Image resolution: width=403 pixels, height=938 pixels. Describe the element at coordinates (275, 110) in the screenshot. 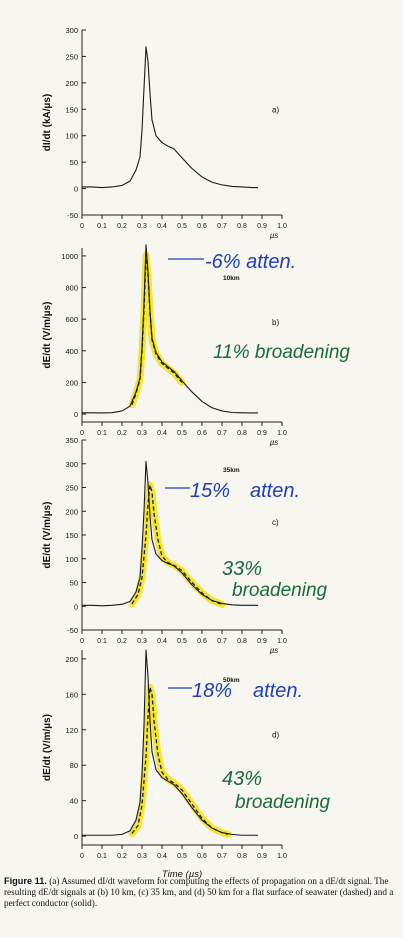

I see `panel-label-a: a)` at that location.